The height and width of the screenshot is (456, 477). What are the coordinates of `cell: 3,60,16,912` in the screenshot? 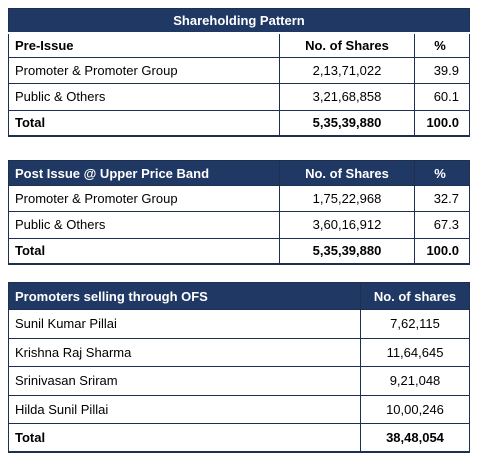 It's located at (347, 225).